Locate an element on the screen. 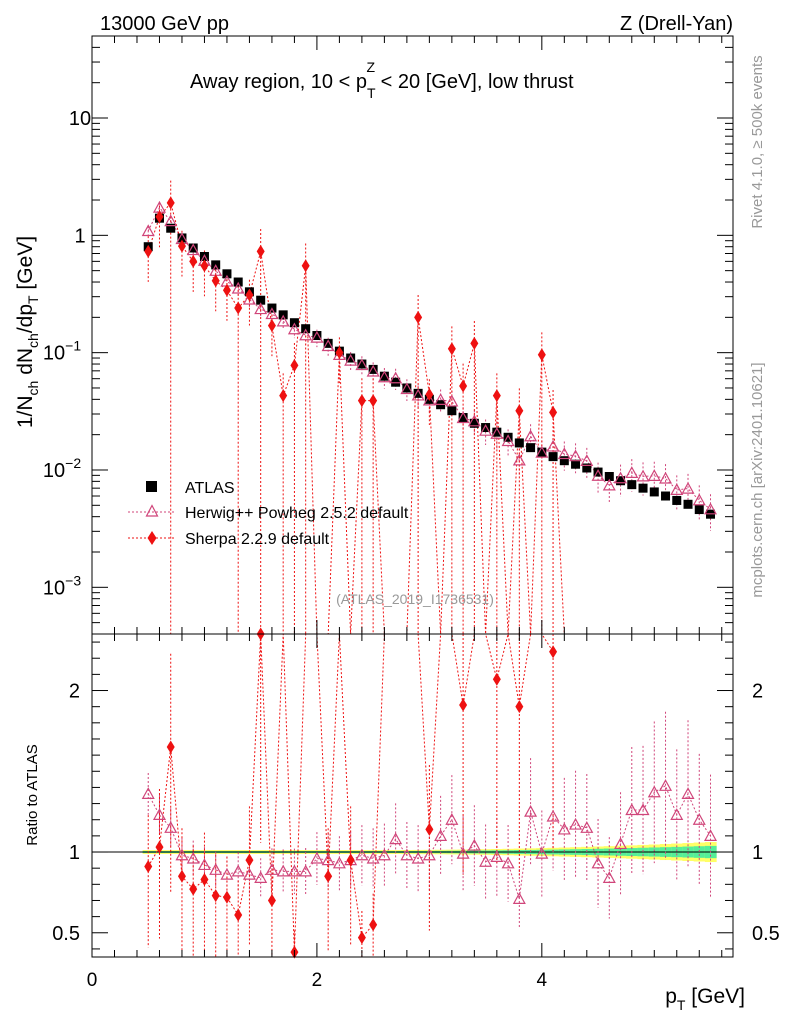  analysis-tag: (ATLAS_2019_I1736531) is located at coordinates (415, 599).